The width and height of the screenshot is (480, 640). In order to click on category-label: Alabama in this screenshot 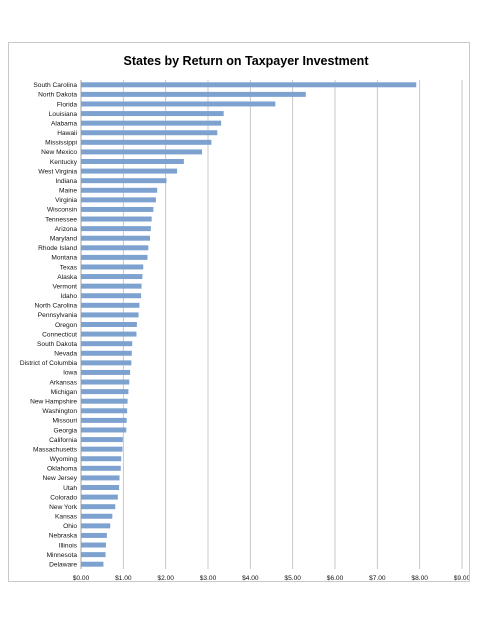, I will do `click(64, 123)`.